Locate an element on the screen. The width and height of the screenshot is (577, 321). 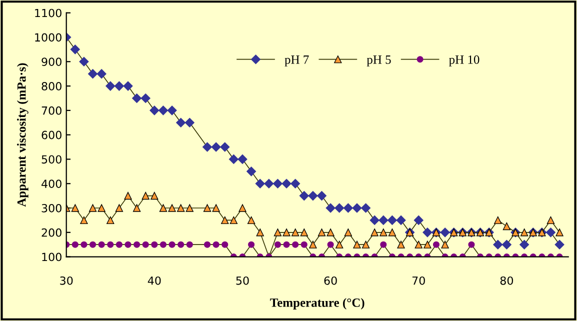
x-tick-label: 70 is located at coordinates (418, 280).